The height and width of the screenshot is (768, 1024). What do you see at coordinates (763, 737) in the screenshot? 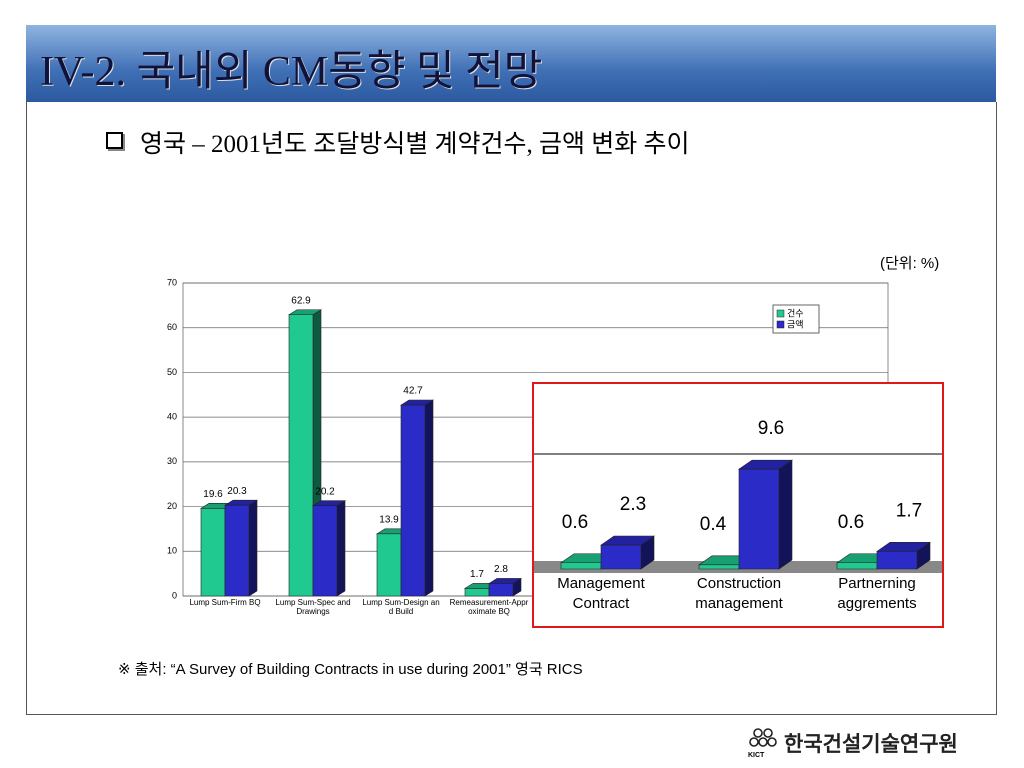
I see `logo-icon` at bounding box center [763, 737].